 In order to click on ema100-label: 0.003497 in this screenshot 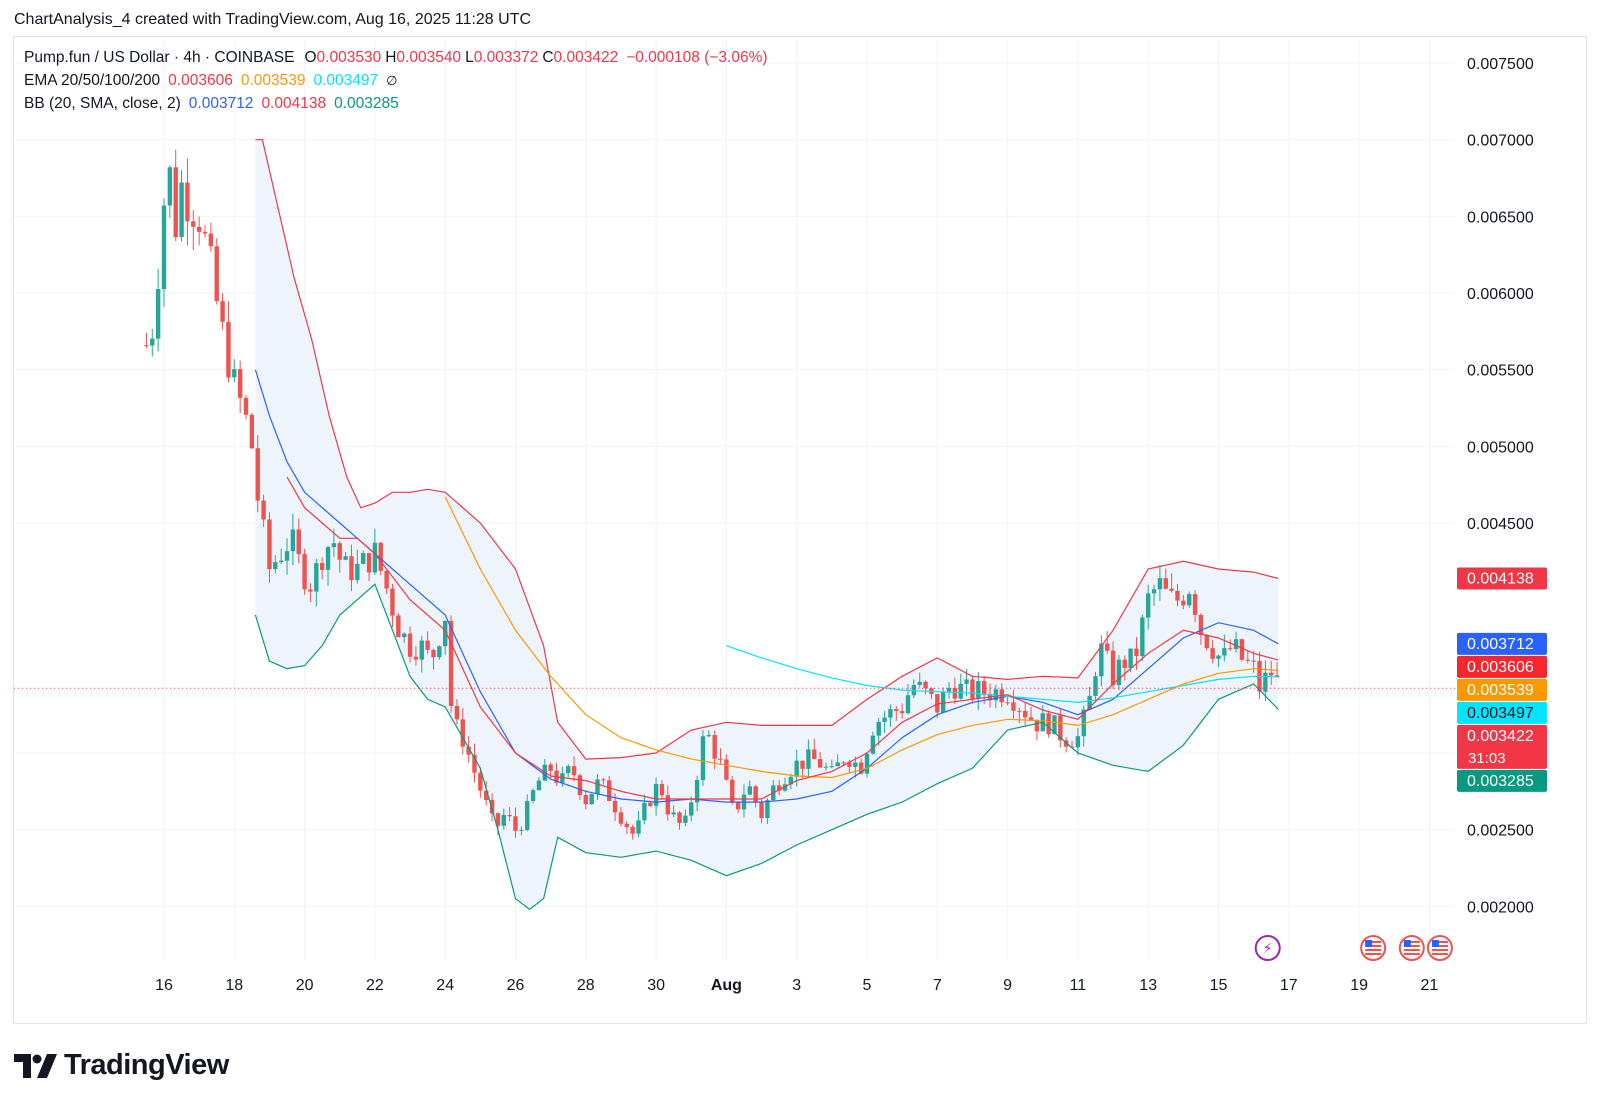, I will do `click(1500, 713)`.